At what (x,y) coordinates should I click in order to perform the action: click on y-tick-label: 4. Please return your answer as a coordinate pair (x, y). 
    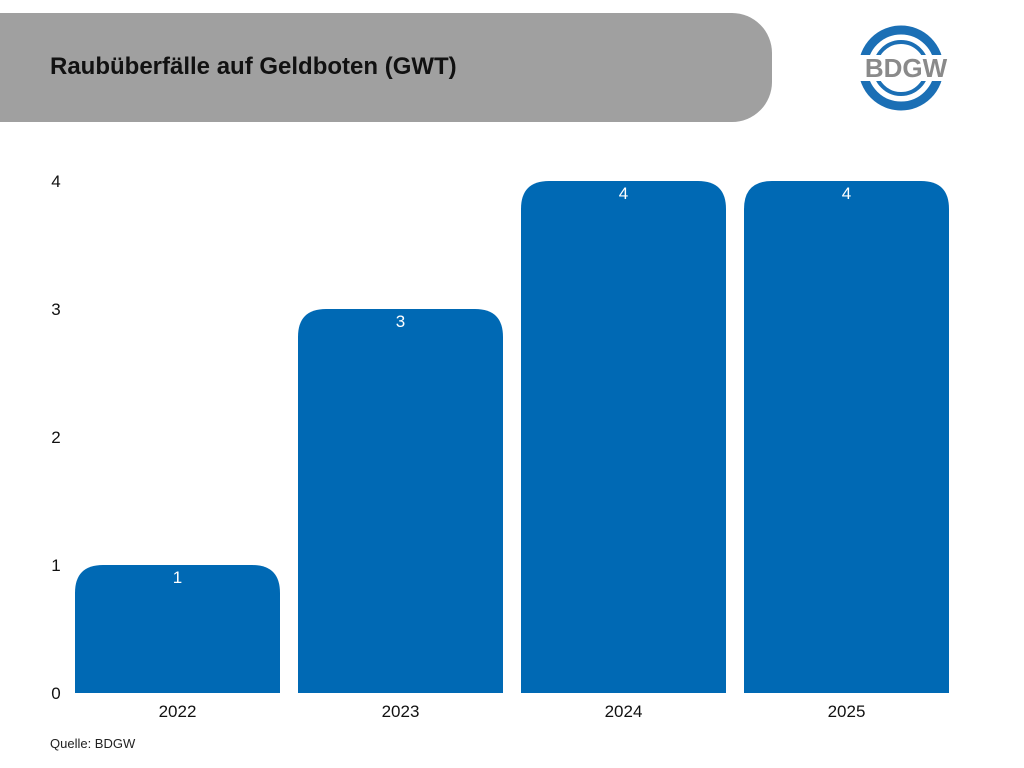
    Looking at the image, I should click on (55, 181).